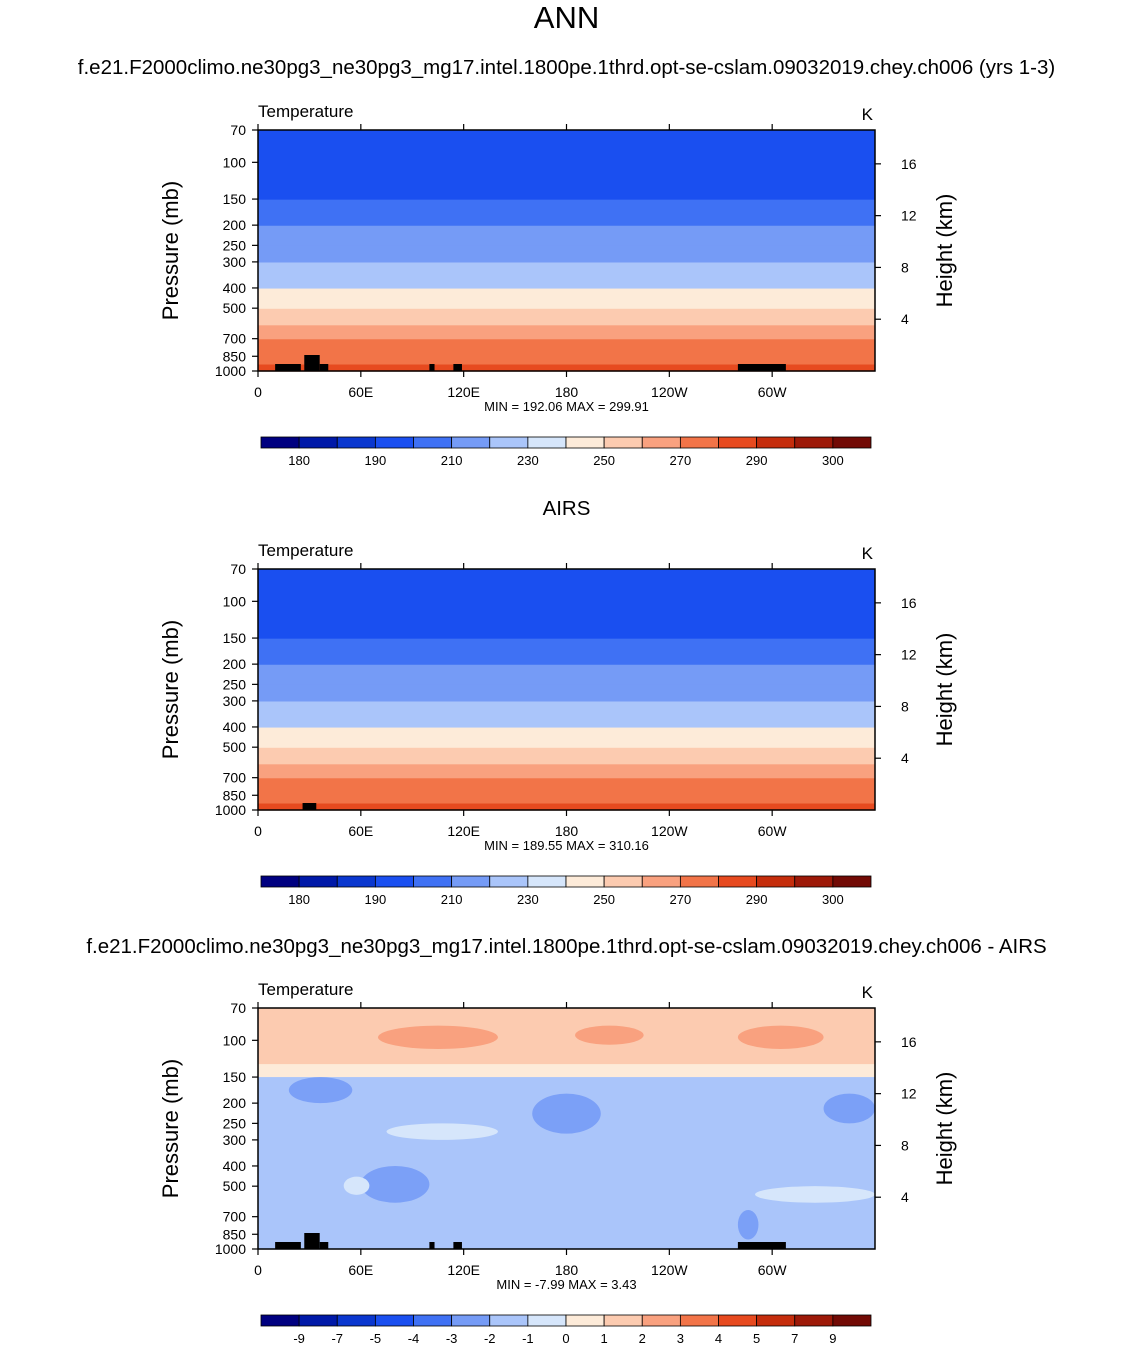  What do you see at coordinates (230, 810) in the screenshot?
I see `y-tick-label: 1000` at bounding box center [230, 810].